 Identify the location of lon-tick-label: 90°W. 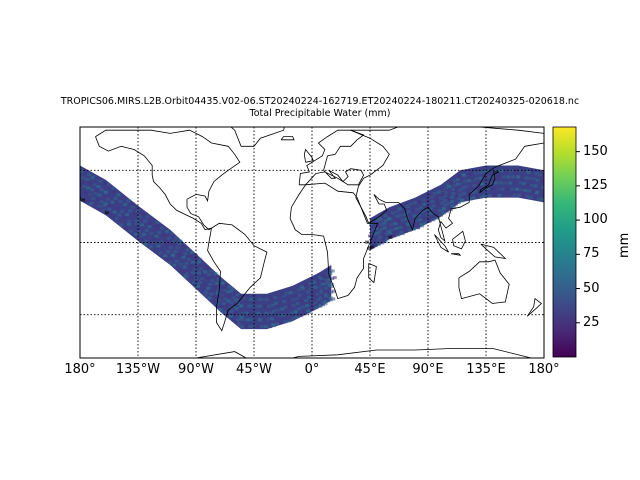
(196, 369).